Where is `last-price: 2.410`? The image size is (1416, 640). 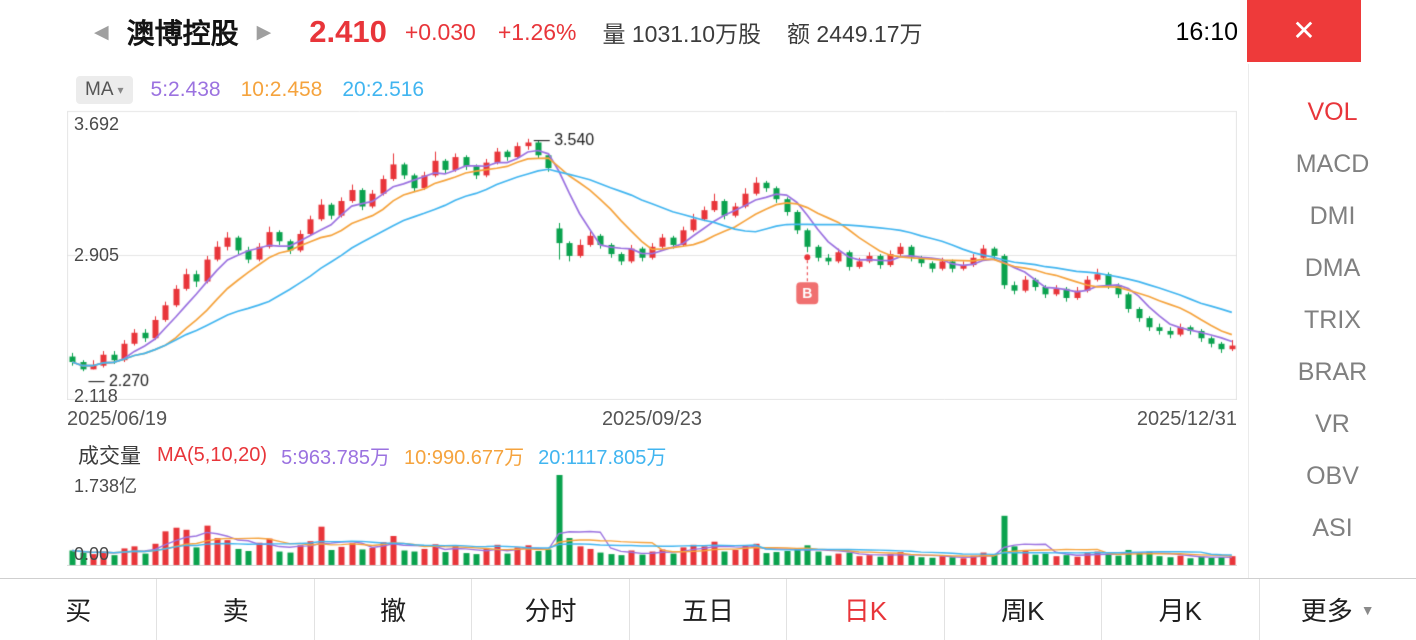 last-price: 2.410 is located at coordinates (348, 31).